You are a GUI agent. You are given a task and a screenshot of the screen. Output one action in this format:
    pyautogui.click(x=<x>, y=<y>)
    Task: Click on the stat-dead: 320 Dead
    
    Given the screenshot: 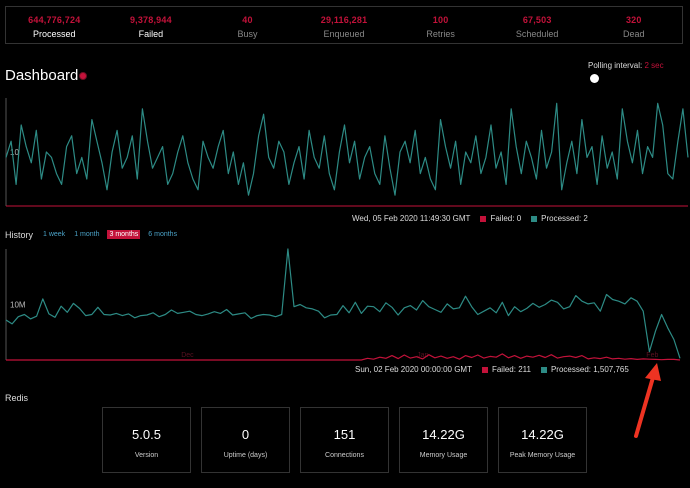 What is the action you would take?
    pyautogui.click(x=633, y=25)
    